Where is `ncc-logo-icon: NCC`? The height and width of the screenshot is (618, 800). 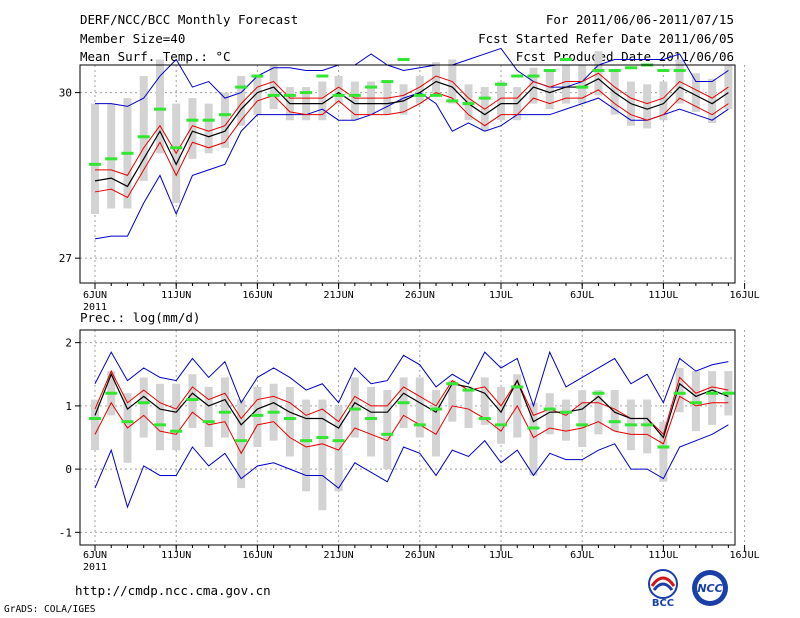 ncc-logo-icon: NCC is located at coordinates (710, 588).